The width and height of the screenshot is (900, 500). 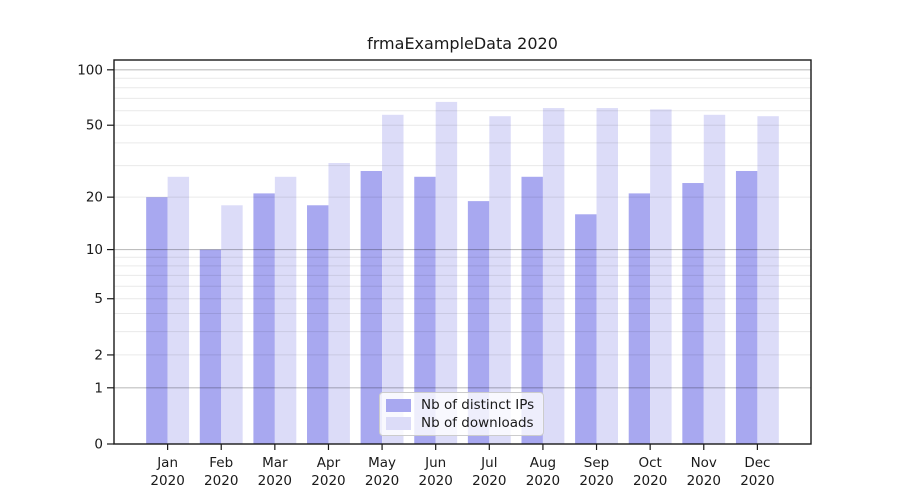 What do you see at coordinates (649, 463) in the screenshot?
I see `x-tick-label-month: Oct` at bounding box center [649, 463].